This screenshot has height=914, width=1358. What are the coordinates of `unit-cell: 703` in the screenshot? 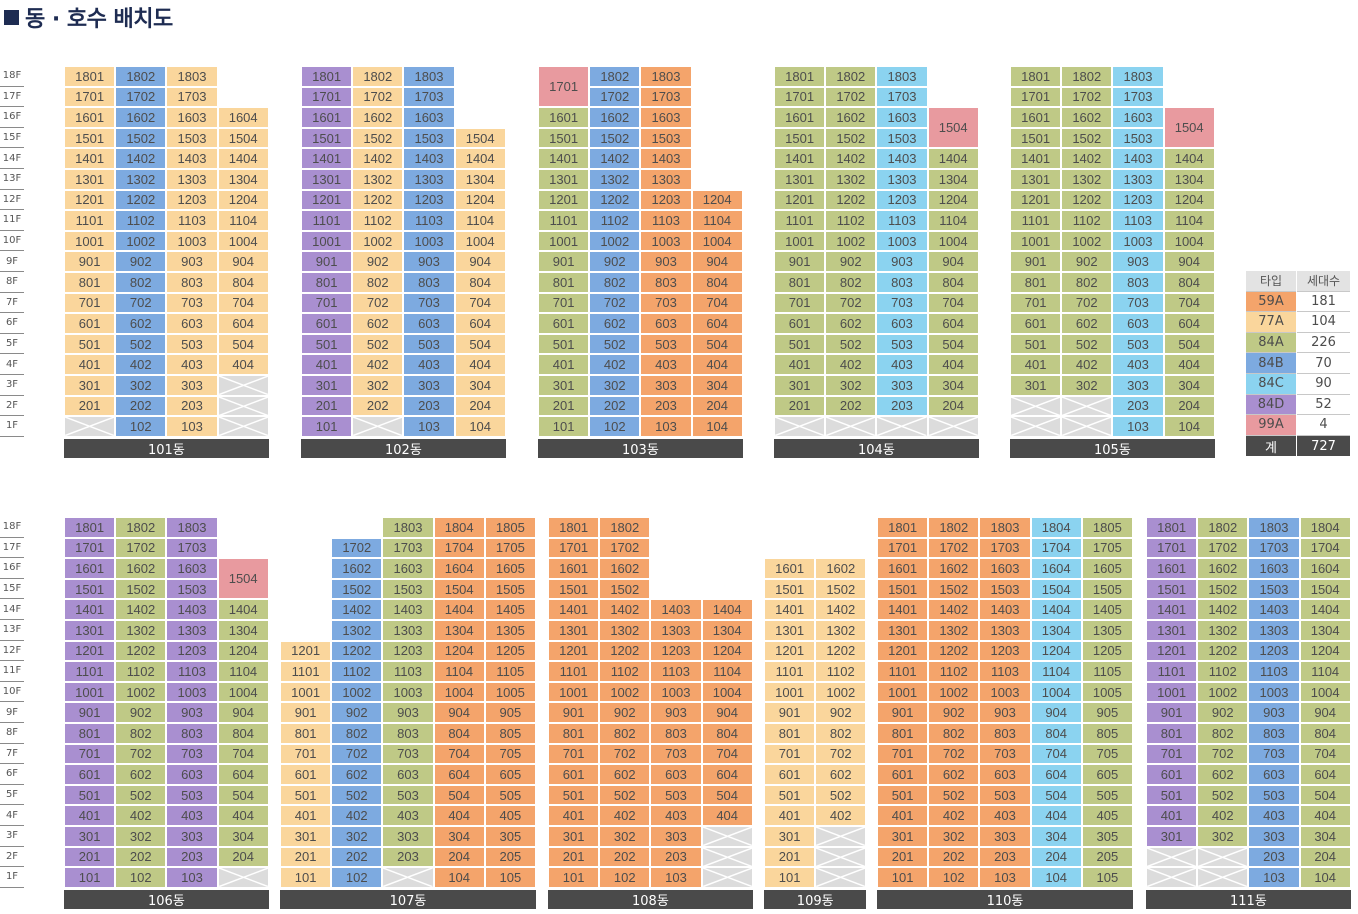 It's located at (666, 303).